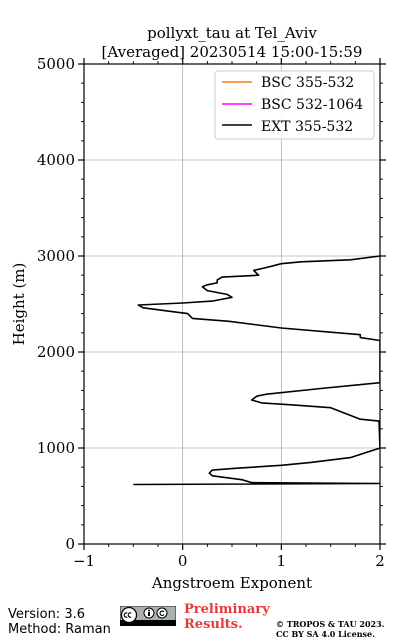  I want to click on version-text: Version: 3.6, so click(46, 614).